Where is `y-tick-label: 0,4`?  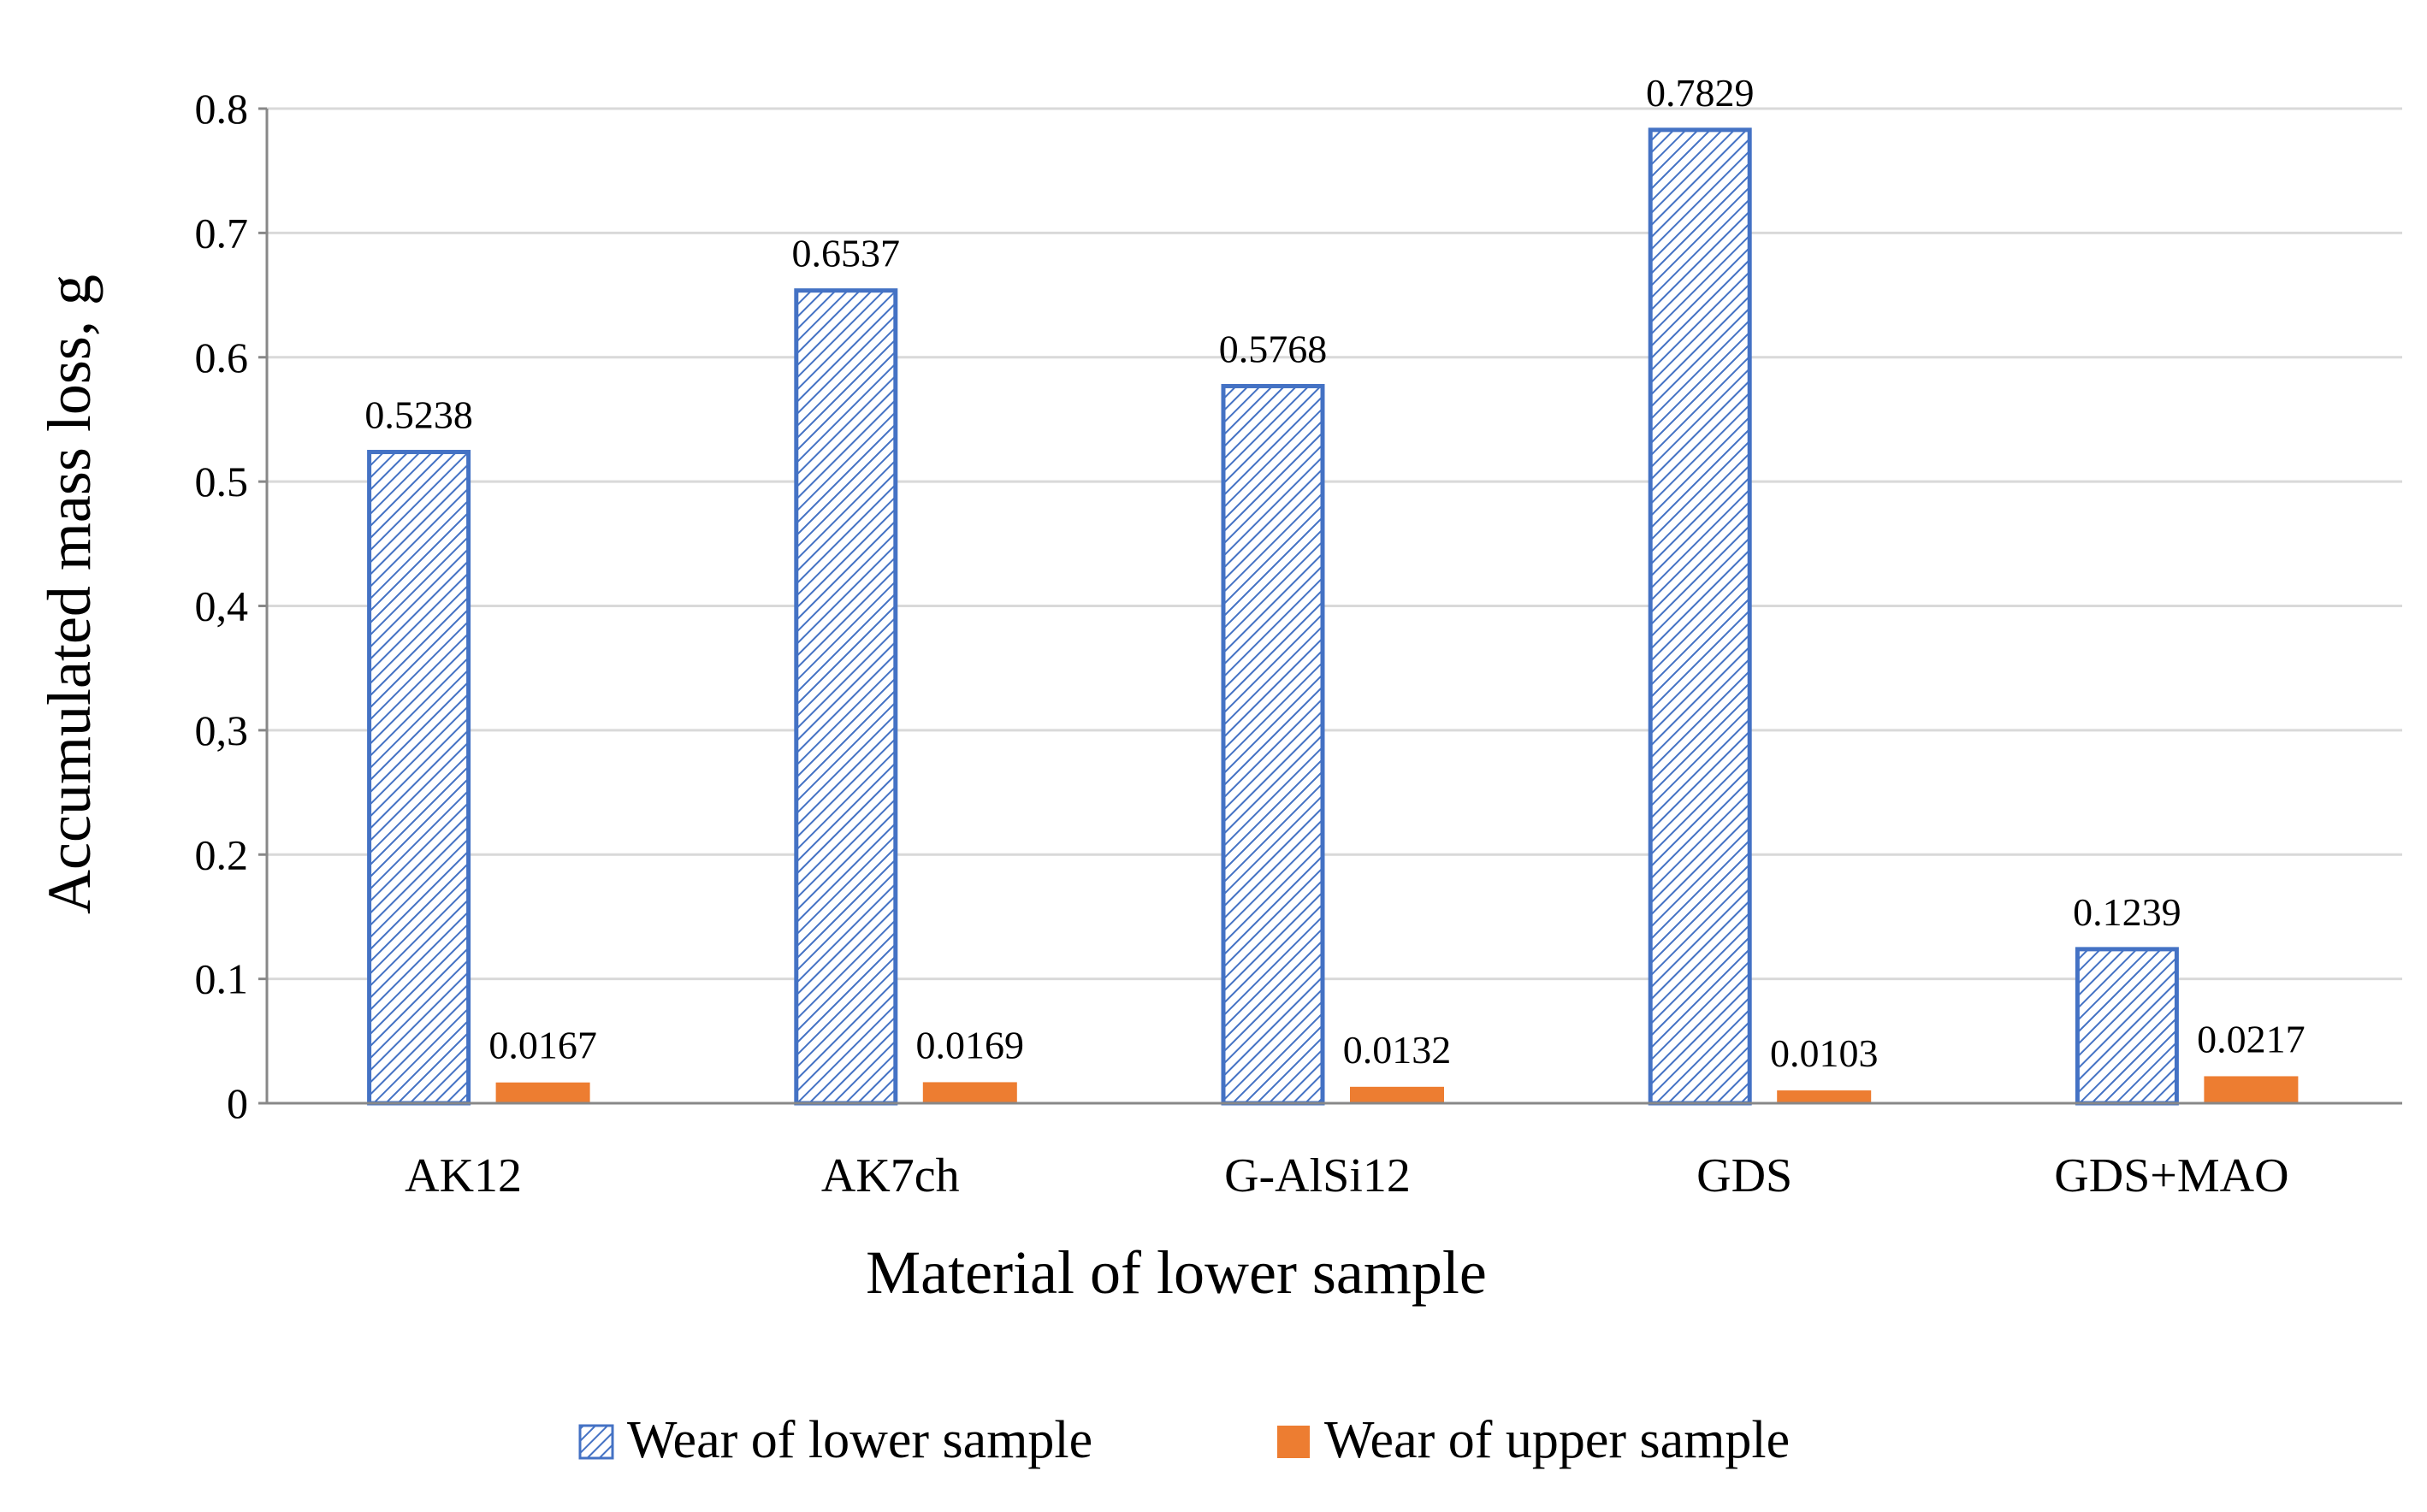 y-tick-label: 0,4 is located at coordinates (222, 606).